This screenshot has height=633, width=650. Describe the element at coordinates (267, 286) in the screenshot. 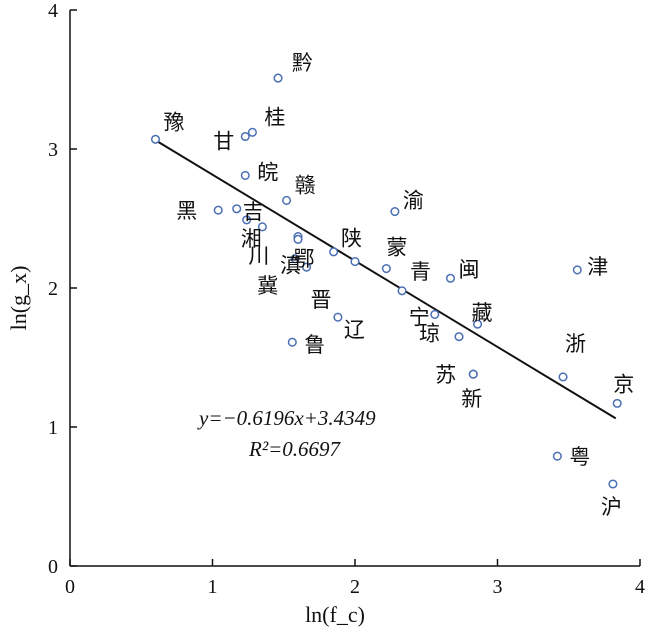

I see `point-label: 冀` at that location.